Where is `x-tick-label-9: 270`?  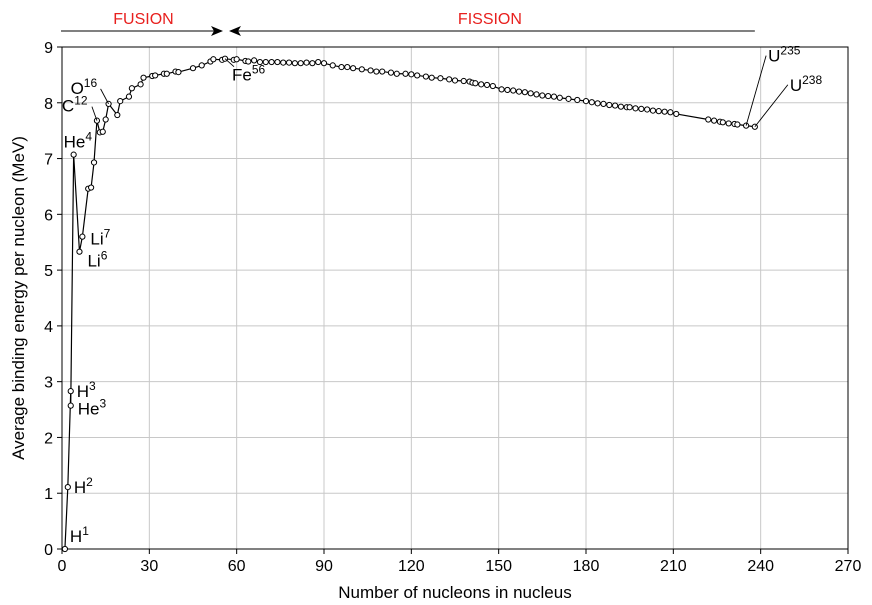 x-tick-label-9: 270 is located at coordinates (848, 566).